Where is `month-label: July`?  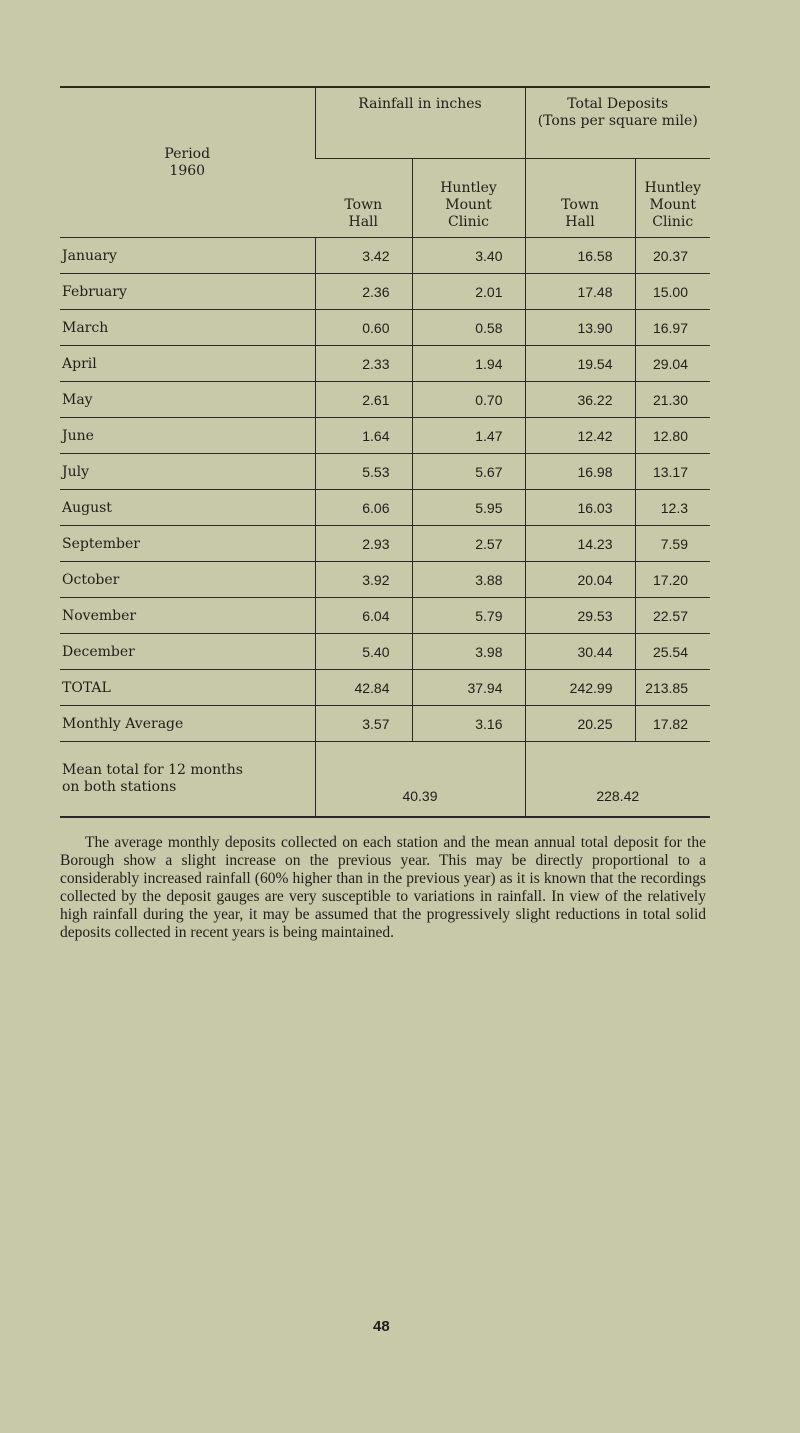 month-label: July is located at coordinates (76, 471).